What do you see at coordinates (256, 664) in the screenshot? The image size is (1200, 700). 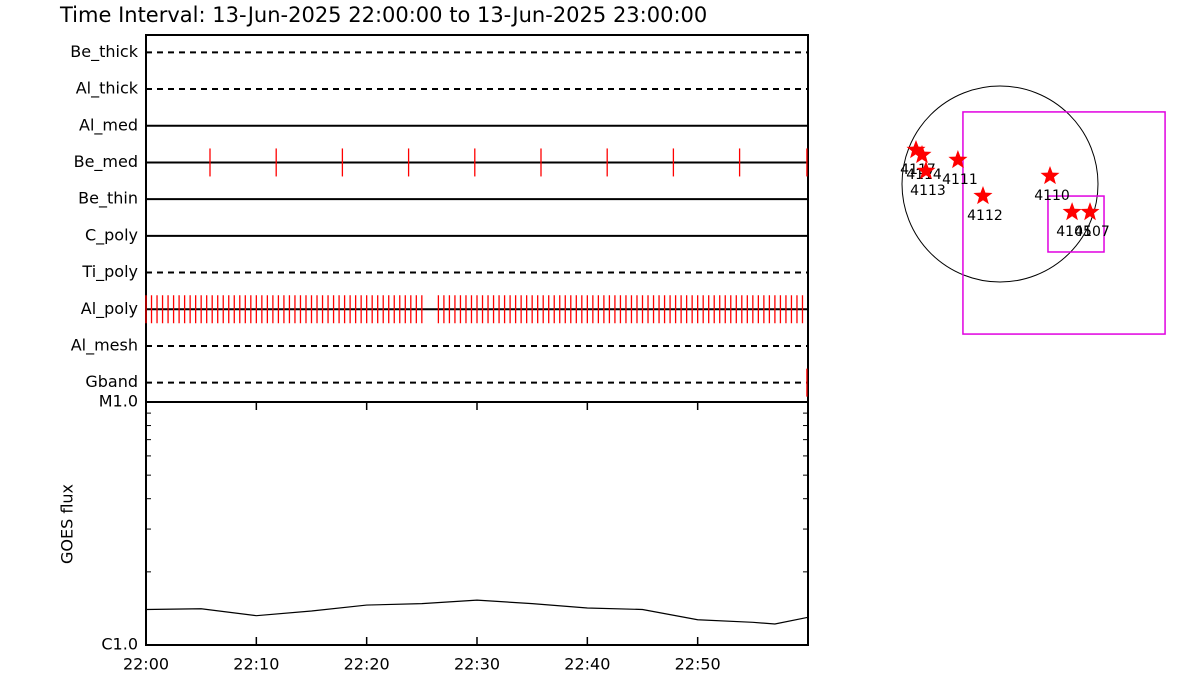 I see `x-tick-label: 22:10` at bounding box center [256, 664].